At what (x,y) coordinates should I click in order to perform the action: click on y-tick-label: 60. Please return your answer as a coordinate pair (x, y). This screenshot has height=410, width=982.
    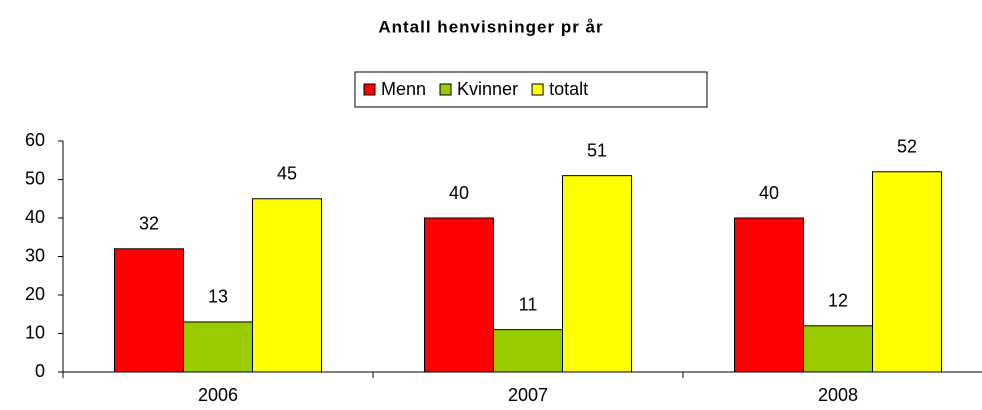
    Looking at the image, I should click on (35, 140).